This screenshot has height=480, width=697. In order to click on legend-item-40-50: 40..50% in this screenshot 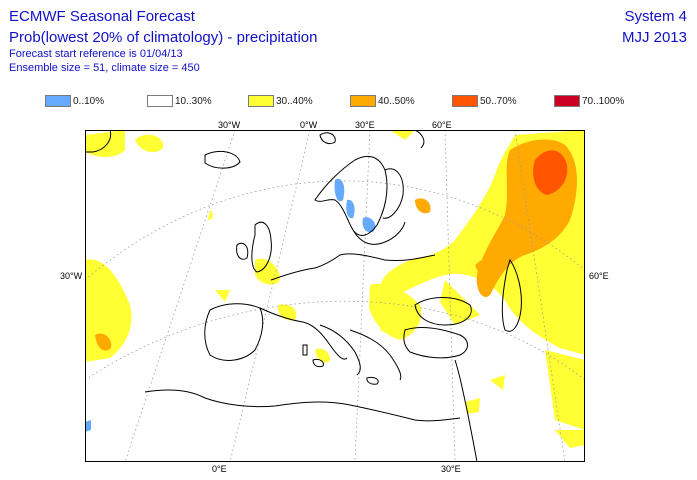, I will do `click(382, 101)`.